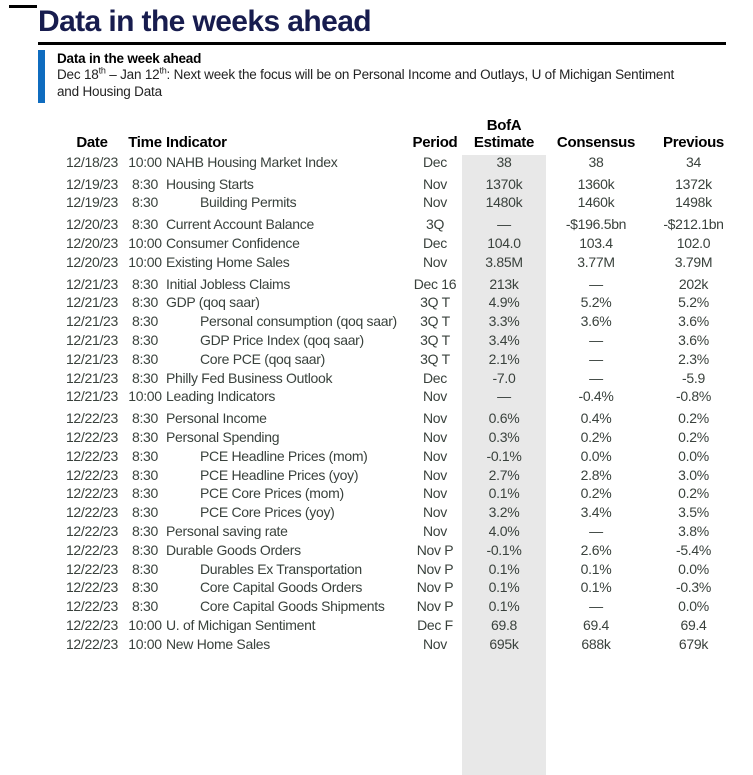 Image resolution: width=753 pixels, height=775 pixels. What do you see at coordinates (693, 418) in the screenshot?
I see `previous-cell: 0.2%` at bounding box center [693, 418].